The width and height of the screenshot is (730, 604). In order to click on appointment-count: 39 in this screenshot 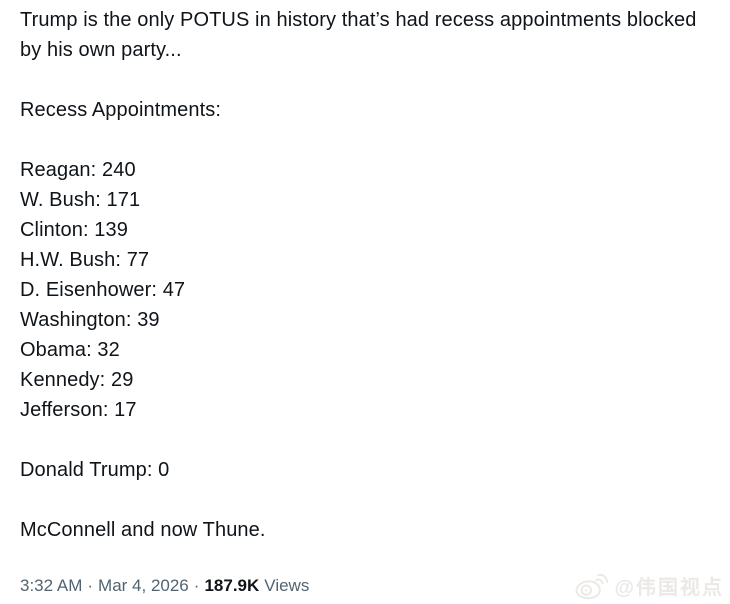, I will do `click(148, 320)`.